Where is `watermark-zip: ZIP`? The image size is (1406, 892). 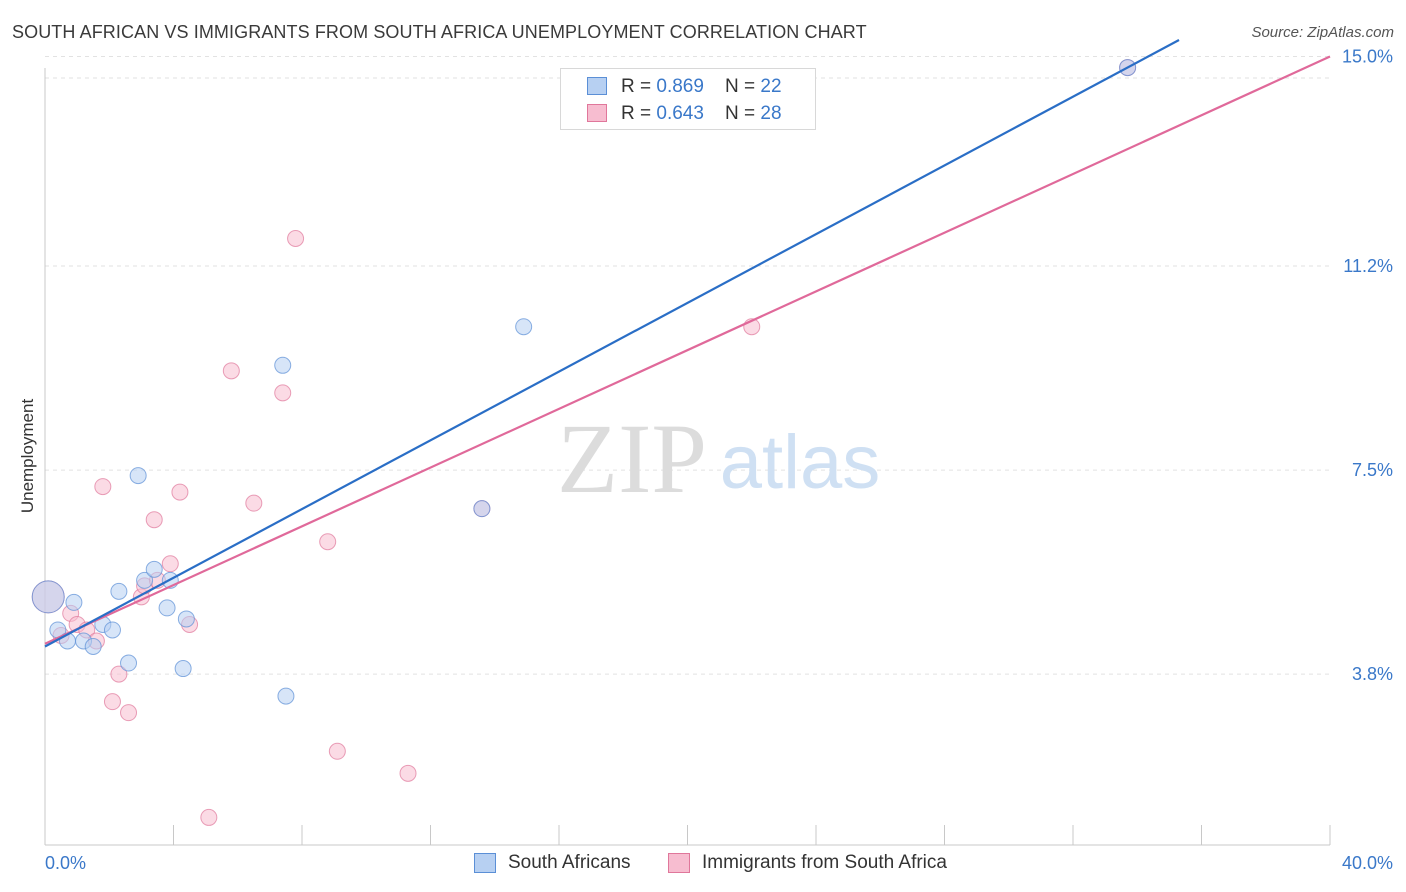 watermark-zip: ZIP is located at coordinates (632, 458).